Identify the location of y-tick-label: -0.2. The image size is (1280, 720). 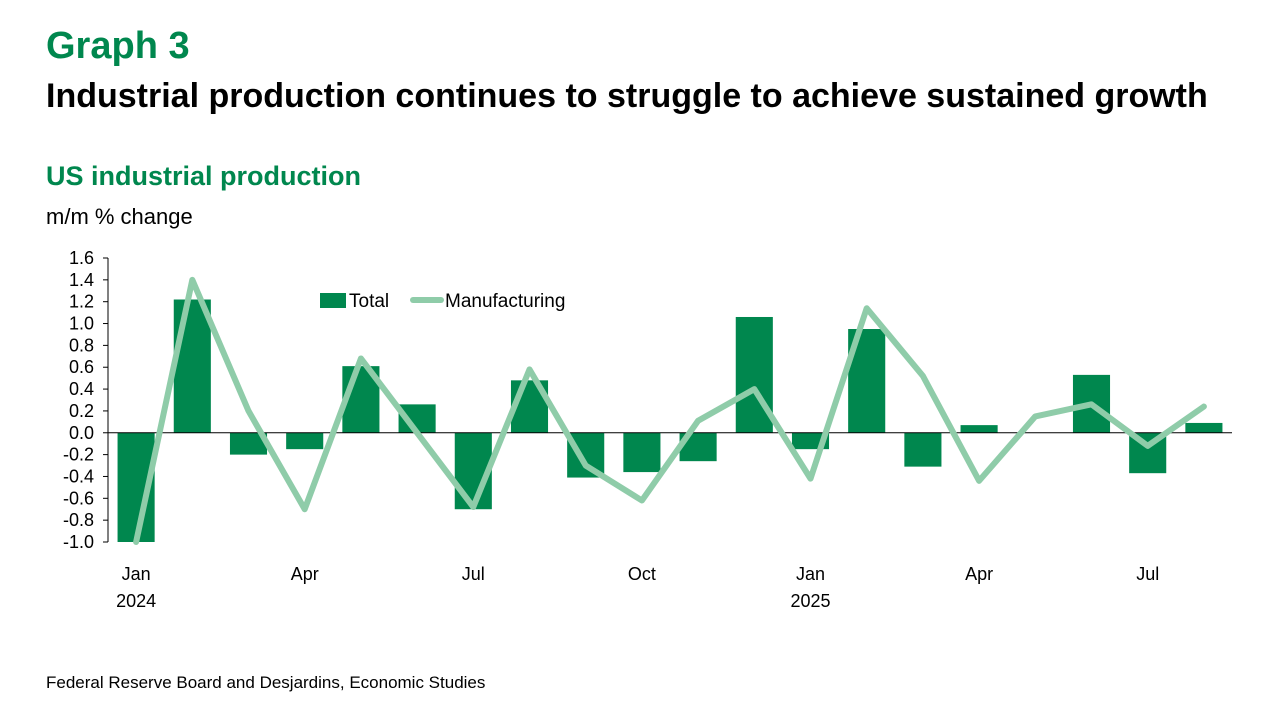
(78, 455).